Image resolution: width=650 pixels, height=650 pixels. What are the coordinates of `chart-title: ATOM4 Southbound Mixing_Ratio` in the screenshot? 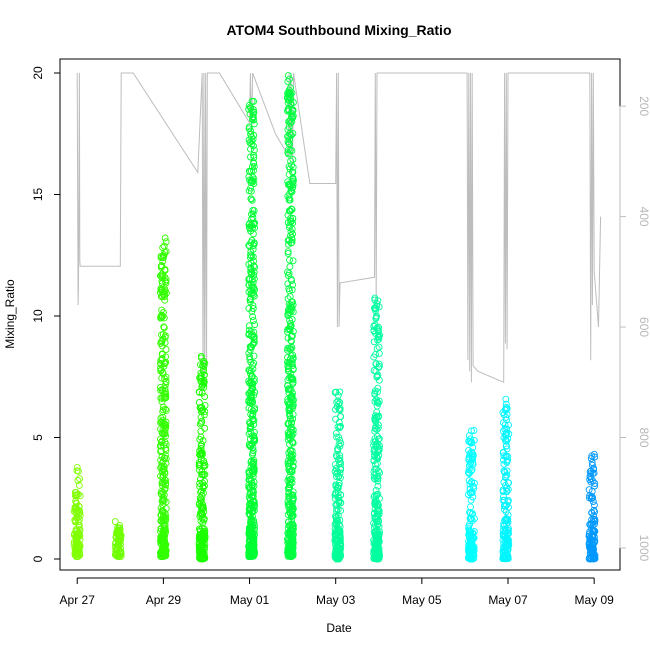 It's located at (338, 30).